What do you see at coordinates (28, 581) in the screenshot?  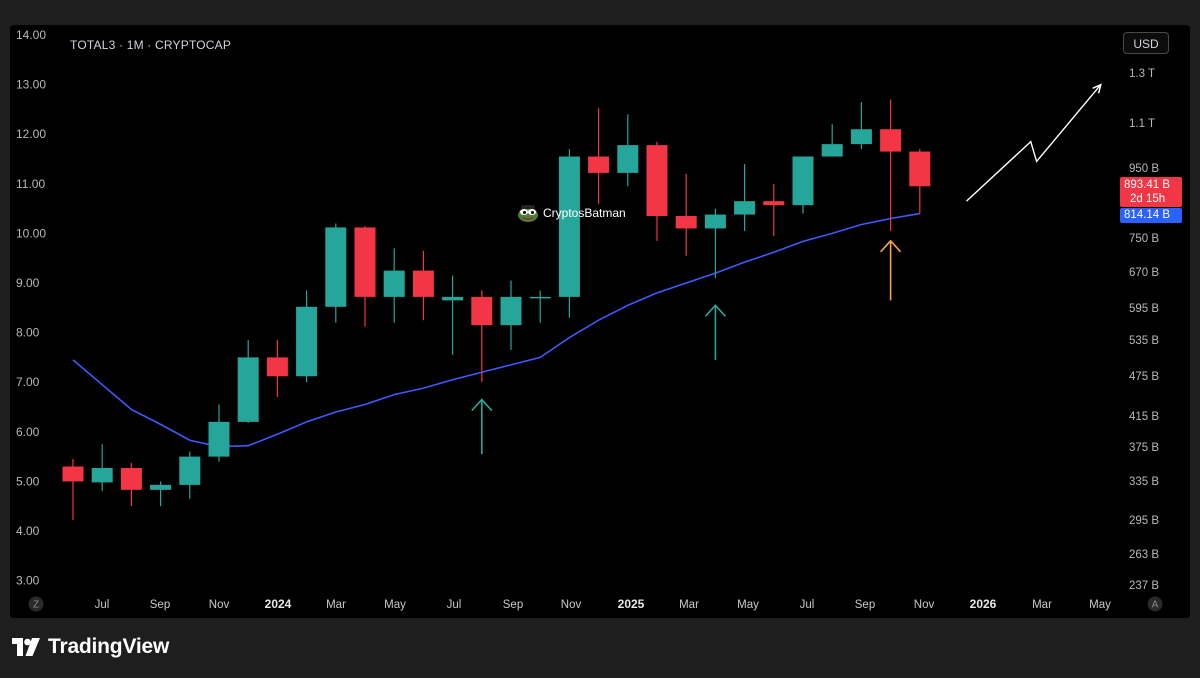 I see `left-axis-tick: 3.00` at bounding box center [28, 581].